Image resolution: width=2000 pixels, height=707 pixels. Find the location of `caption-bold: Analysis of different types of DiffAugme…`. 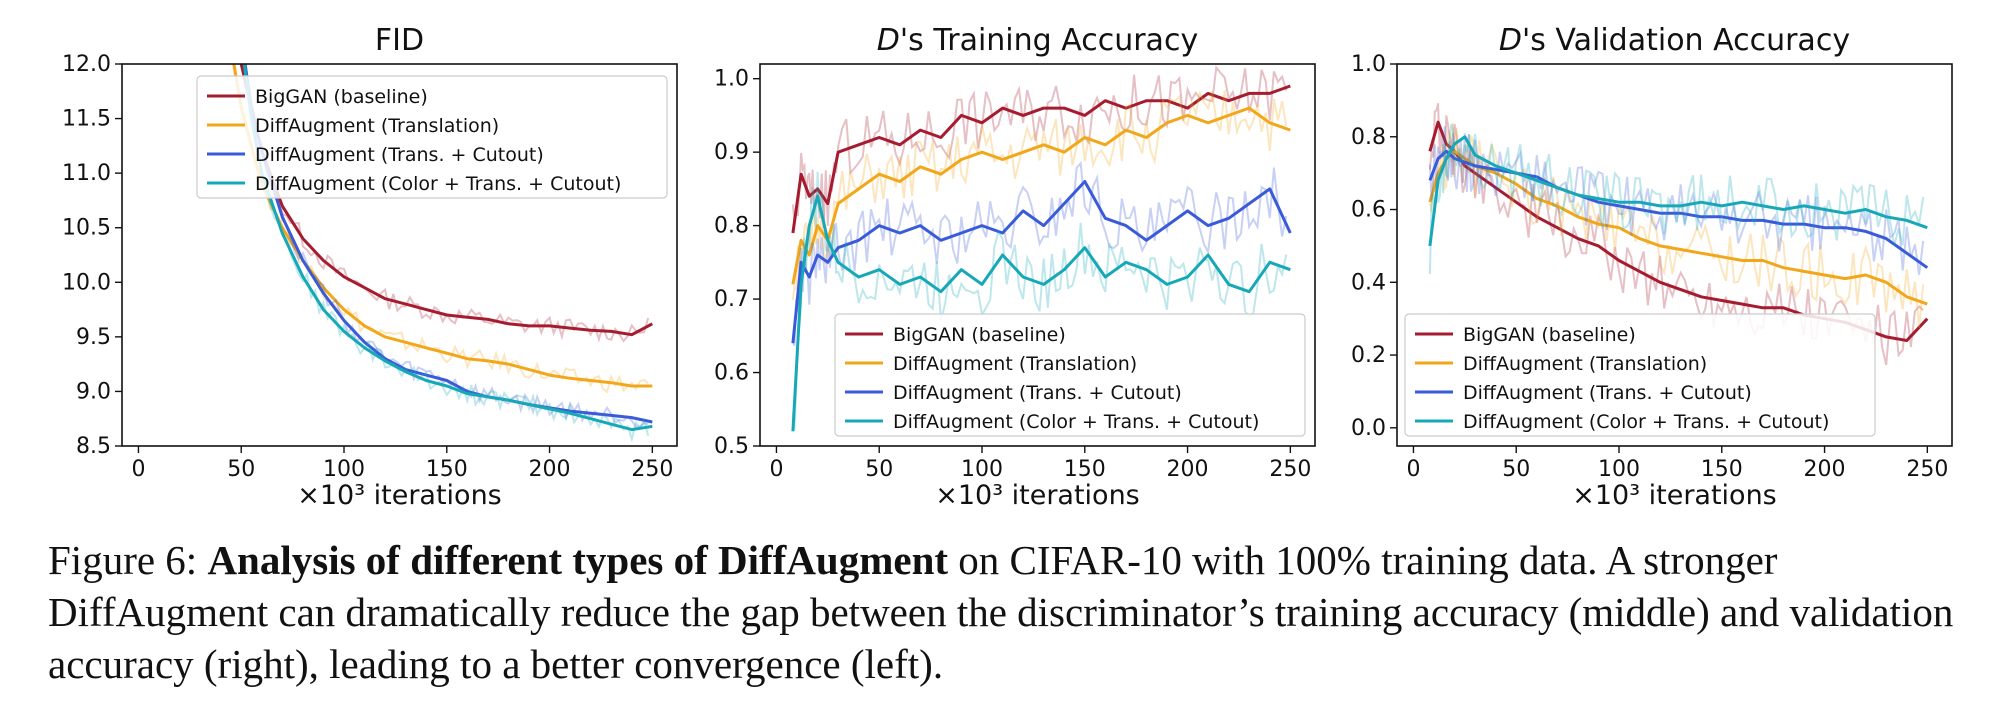

caption-bold: Analysis of different types of DiffAugme… is located at coordinates (578, 560).